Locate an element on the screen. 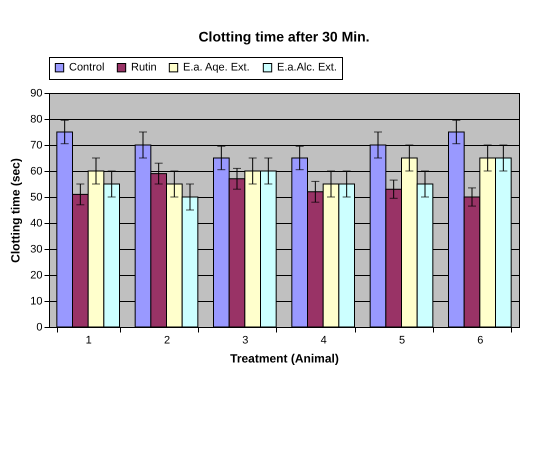 This screenshot has width=545, height=470. y-tick-label: 30 is located at coordinates (36, 250).